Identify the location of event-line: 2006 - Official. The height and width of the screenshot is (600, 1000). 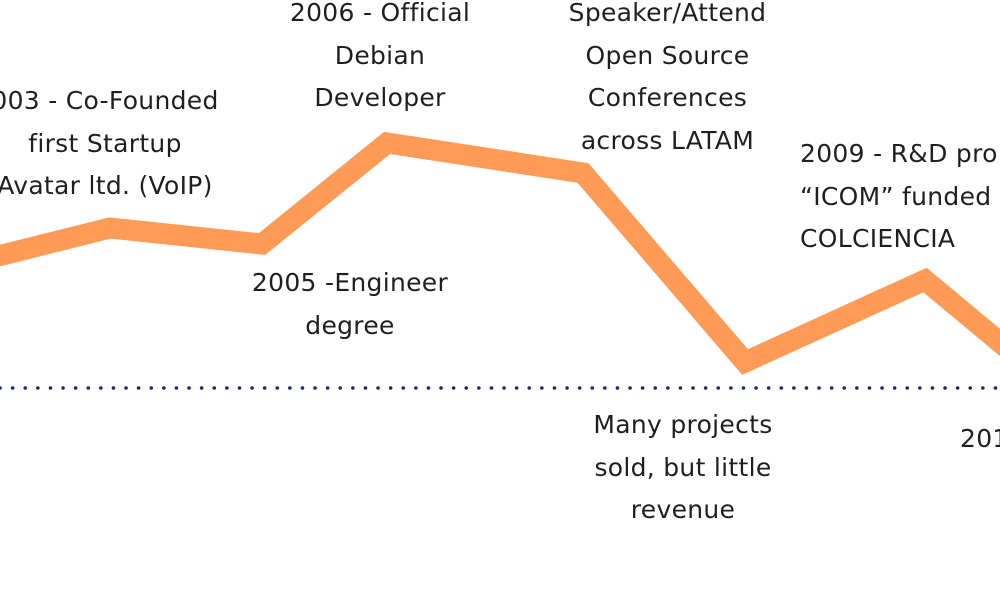
(380, 13).